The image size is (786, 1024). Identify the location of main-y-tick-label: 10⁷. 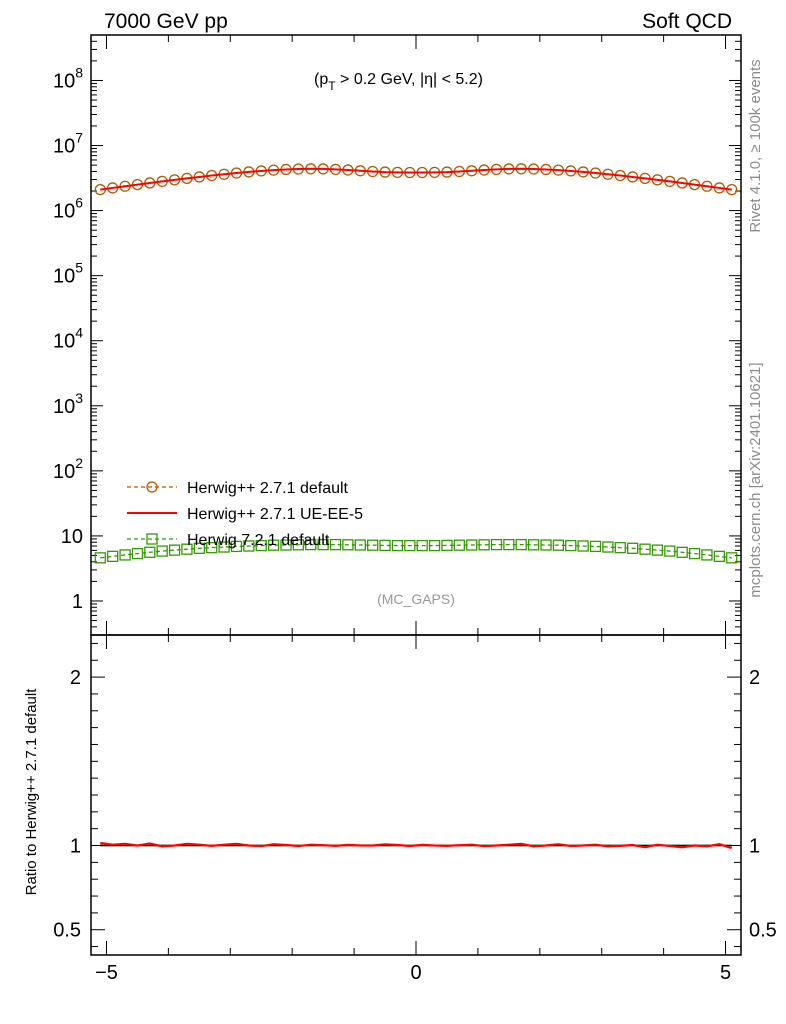
(68, 144).